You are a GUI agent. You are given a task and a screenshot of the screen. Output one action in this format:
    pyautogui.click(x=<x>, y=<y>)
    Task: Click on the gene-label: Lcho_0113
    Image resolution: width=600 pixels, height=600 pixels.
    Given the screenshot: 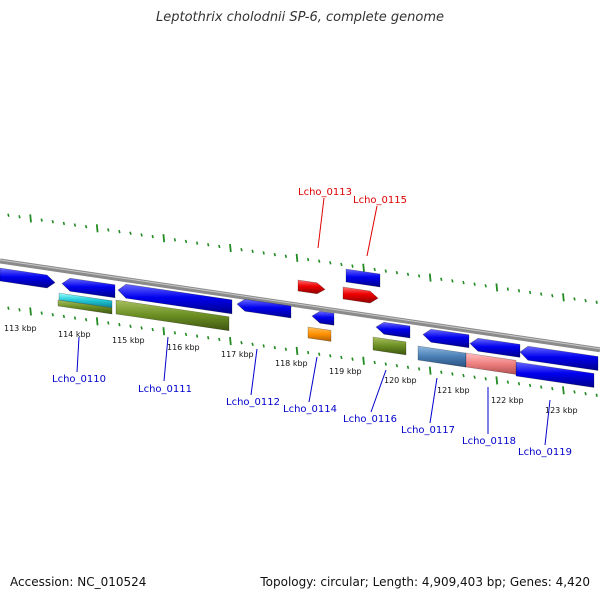 What is the action you would take?
    pyautogui.click(x=325, y=192)
    